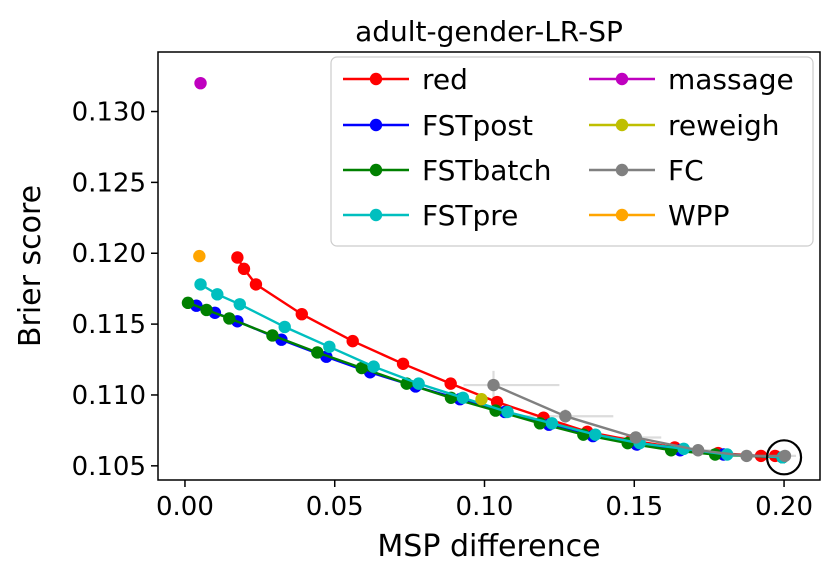 The image size is (829, 579). I want to click on y-axis-label: Brier score, so click(30, 266).